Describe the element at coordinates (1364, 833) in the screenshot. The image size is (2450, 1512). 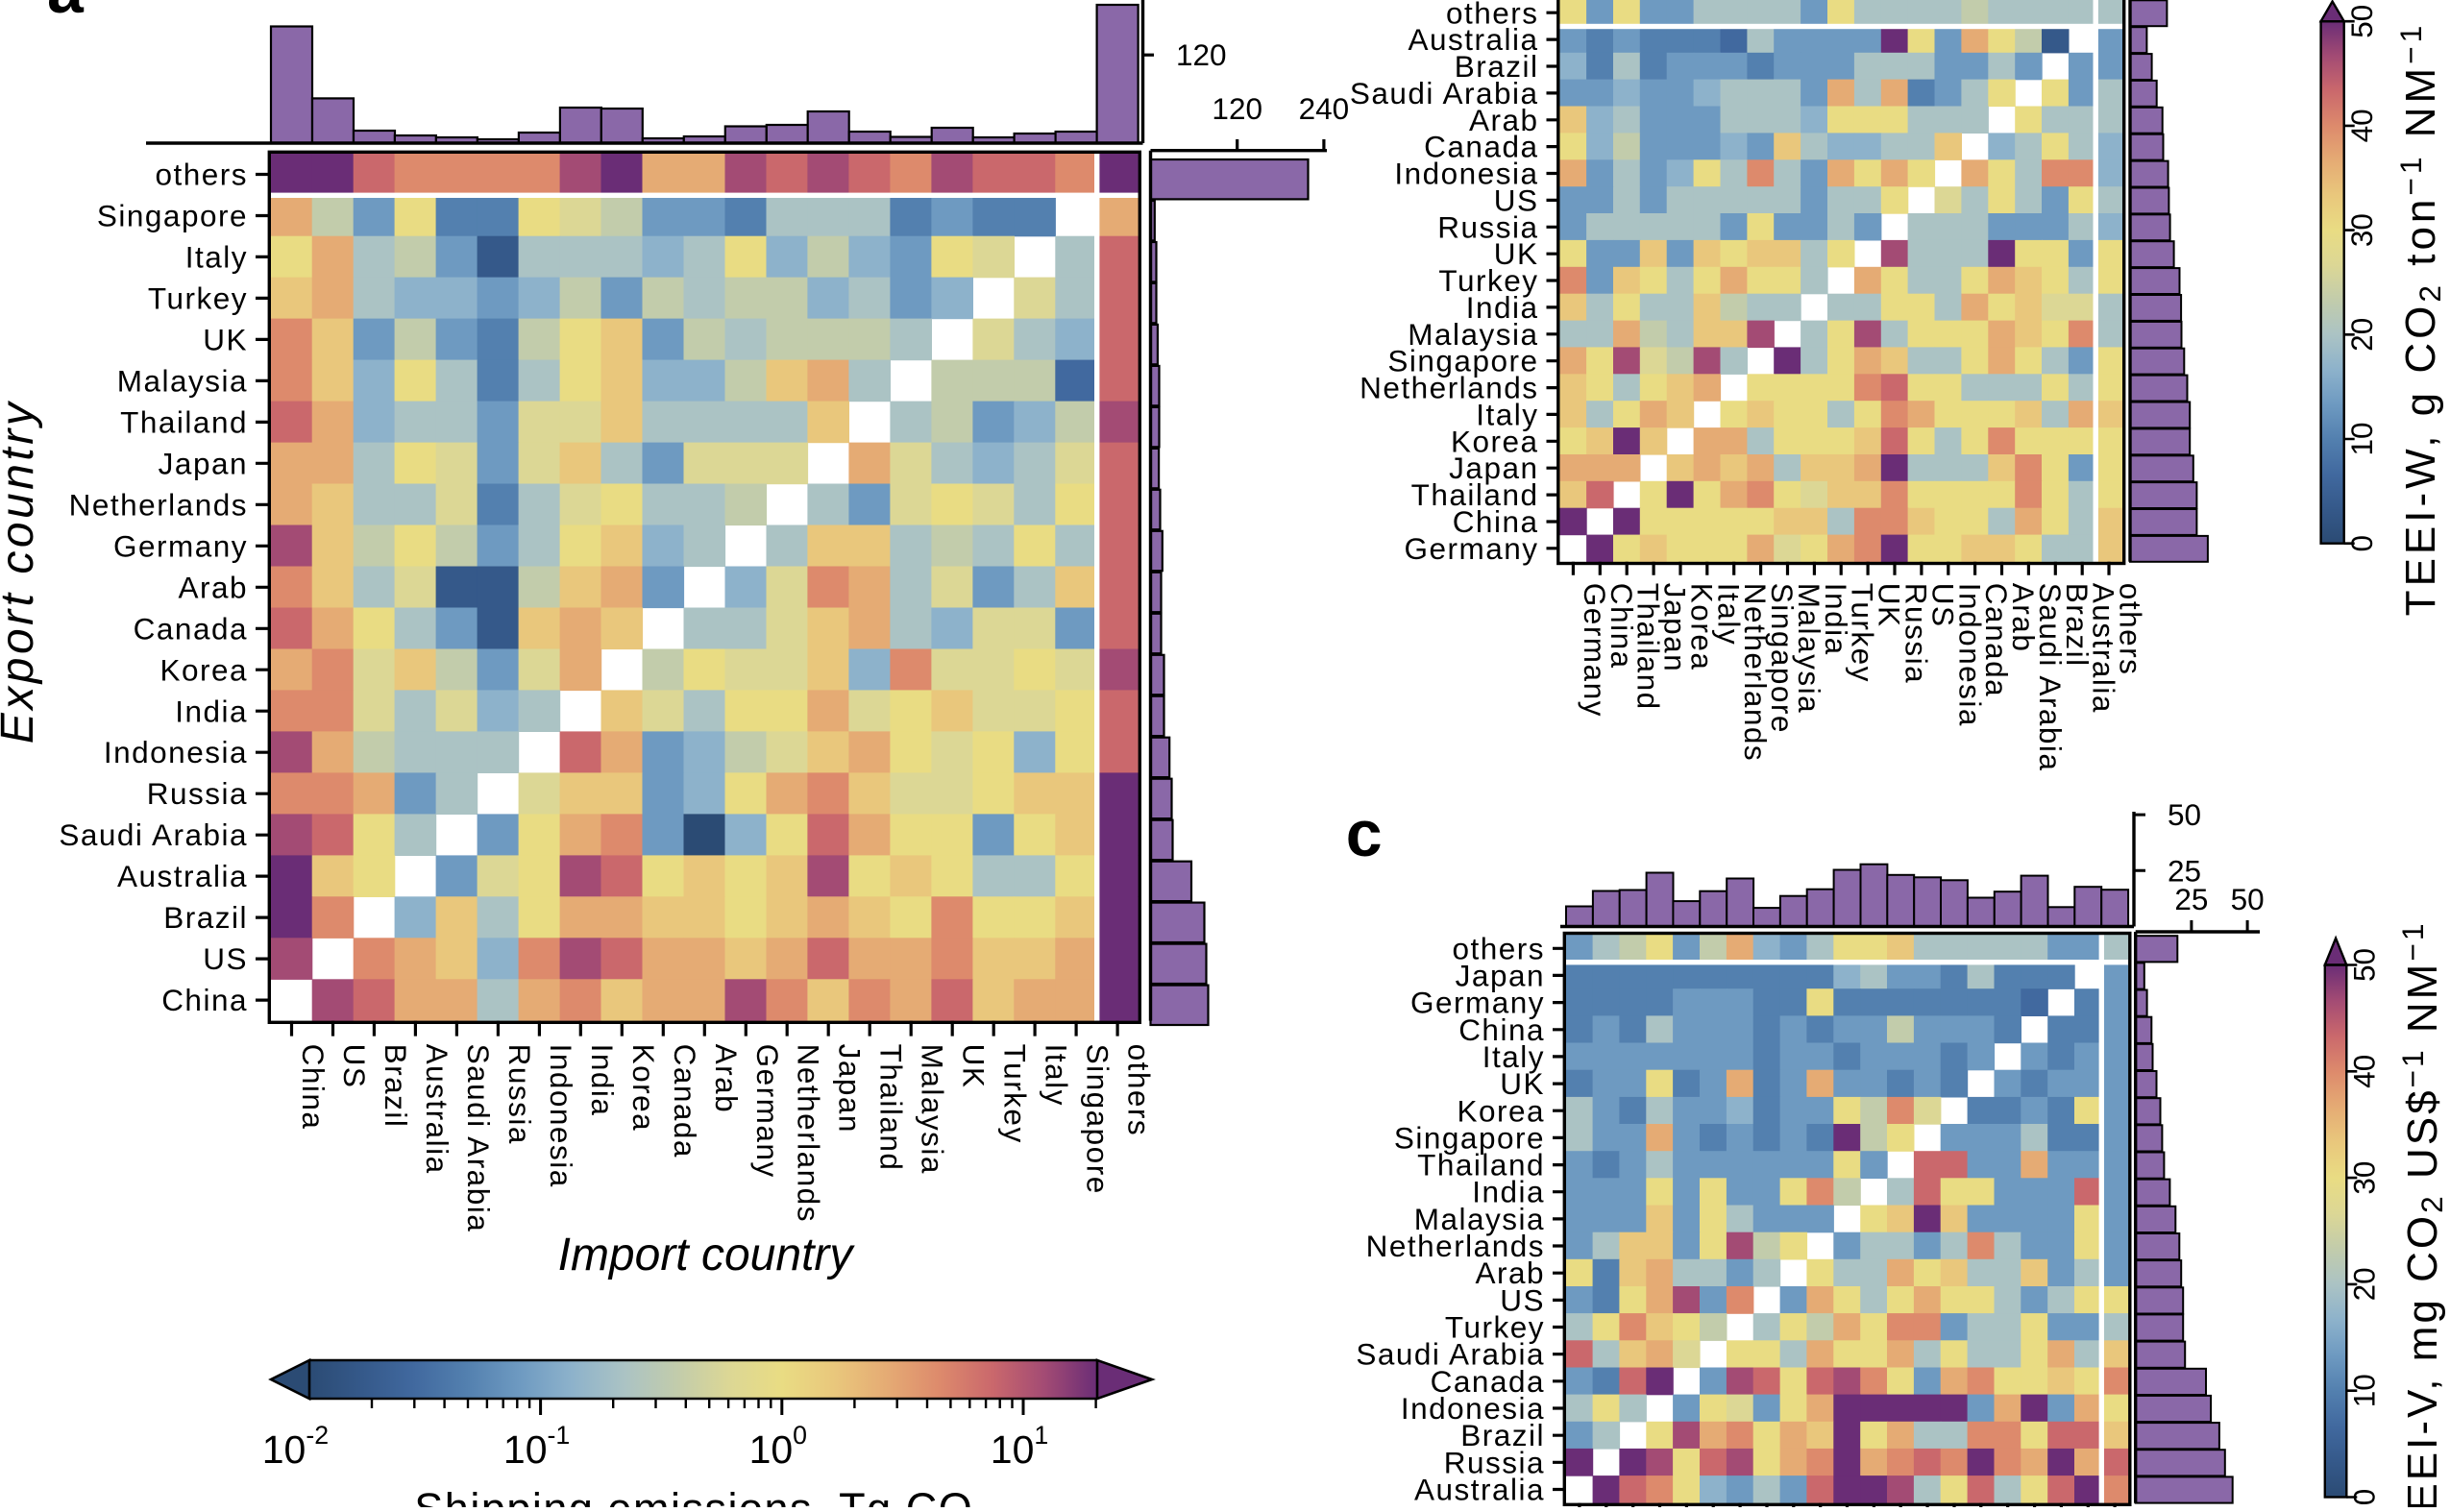
I see `svg-text: c` at that location.